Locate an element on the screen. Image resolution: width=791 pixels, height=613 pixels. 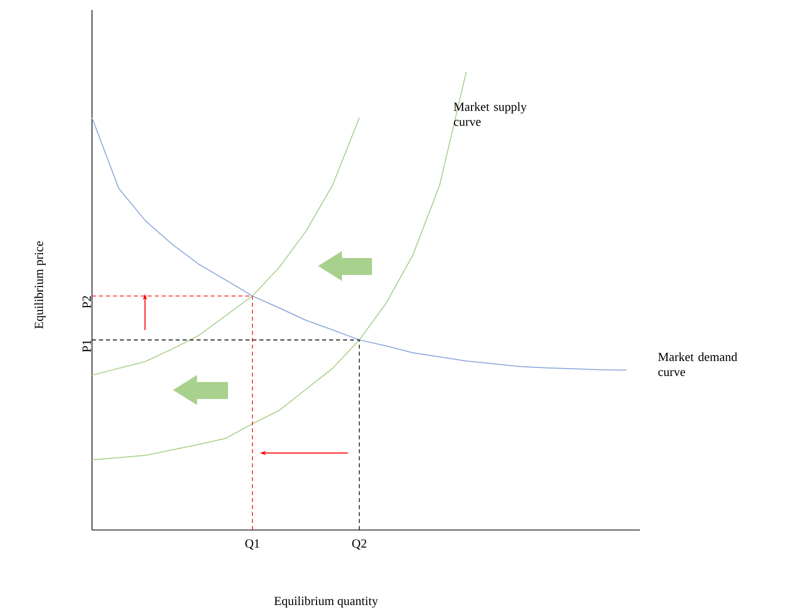
x-axis-title: Equilibrium quantity is located at coordinates (326, 602).